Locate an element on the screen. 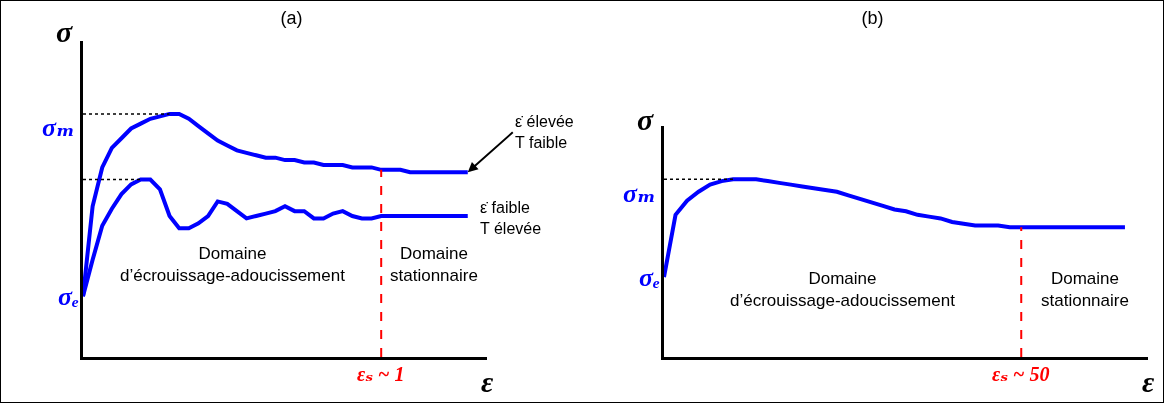  text: ε̇ élevée T faible is located at coordinates (544, 132).